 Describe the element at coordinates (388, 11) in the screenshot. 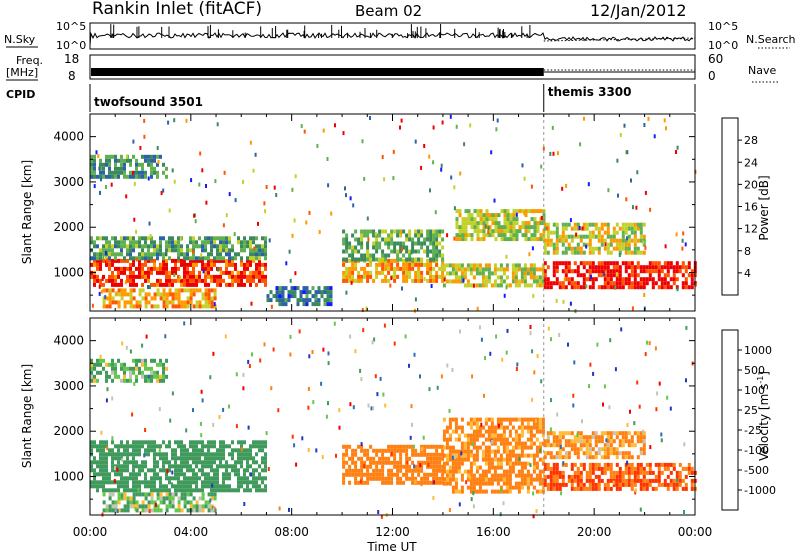

I see `beam-title: Beam 02` at that location.